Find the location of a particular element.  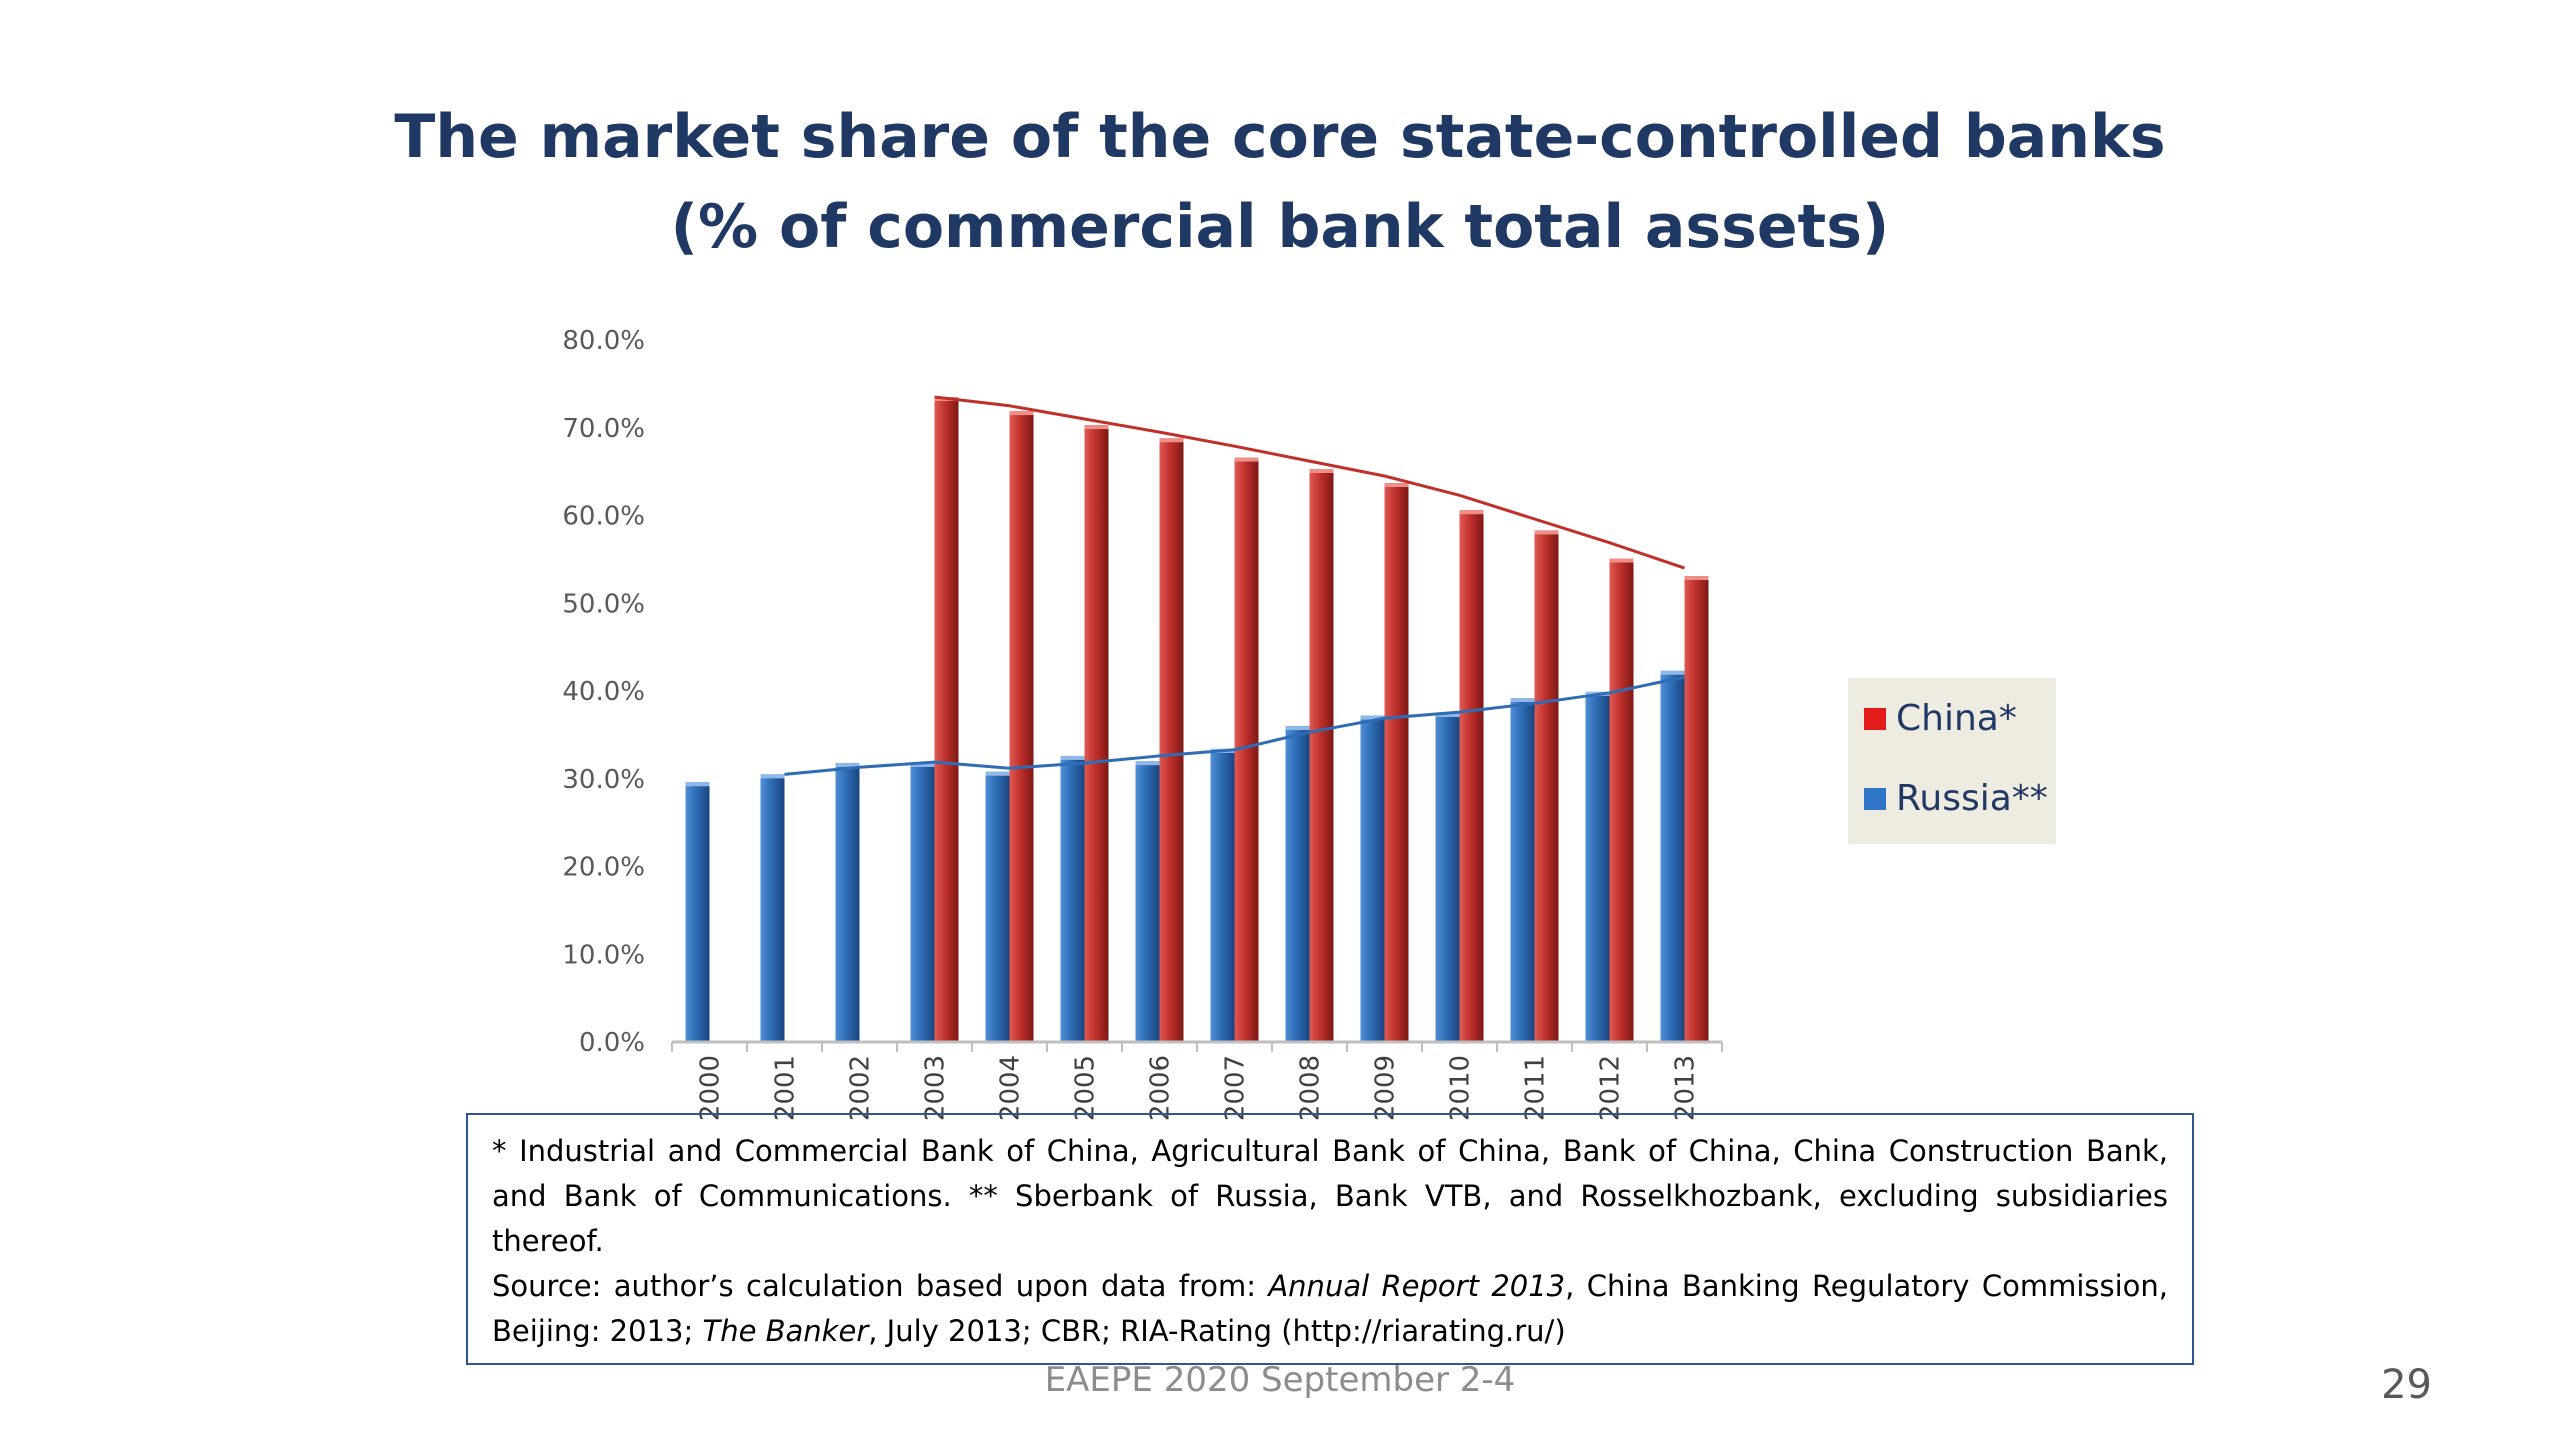

y-tick-label: 40.0% is located at coordinates (603, 692).